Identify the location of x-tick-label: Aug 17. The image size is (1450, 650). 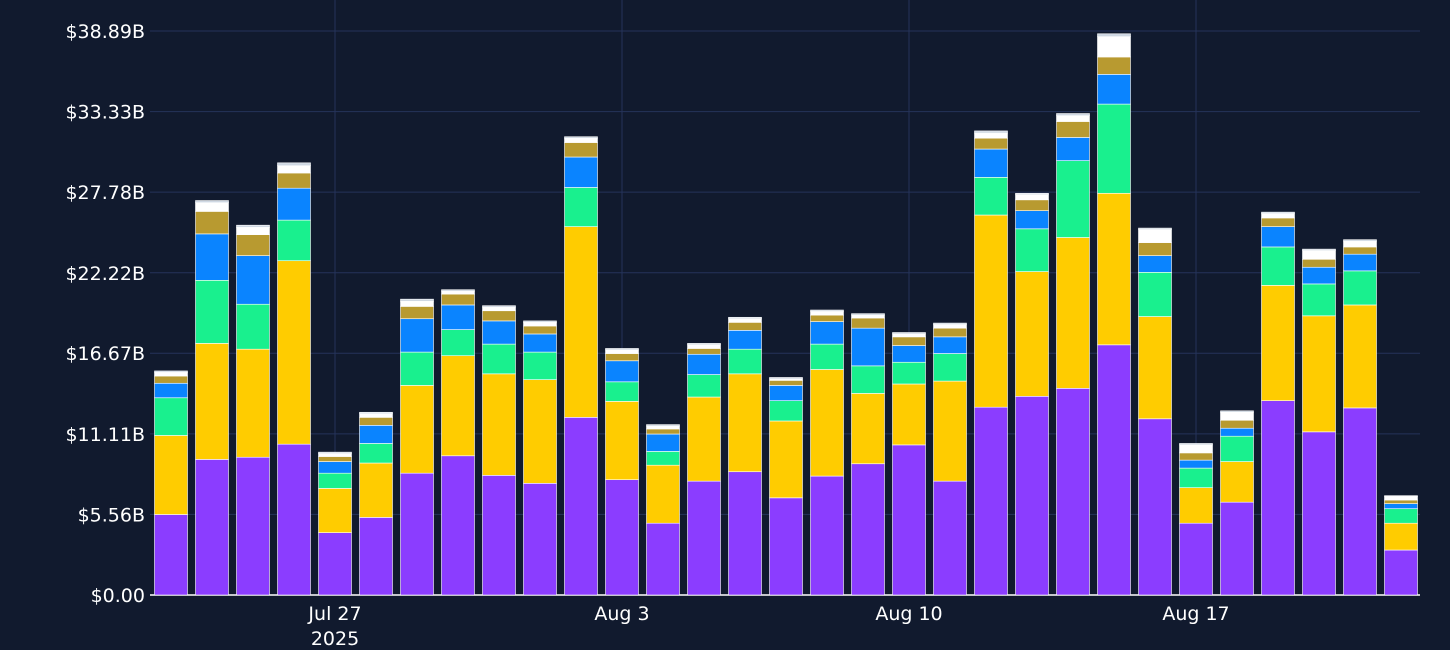
(1195, 614).